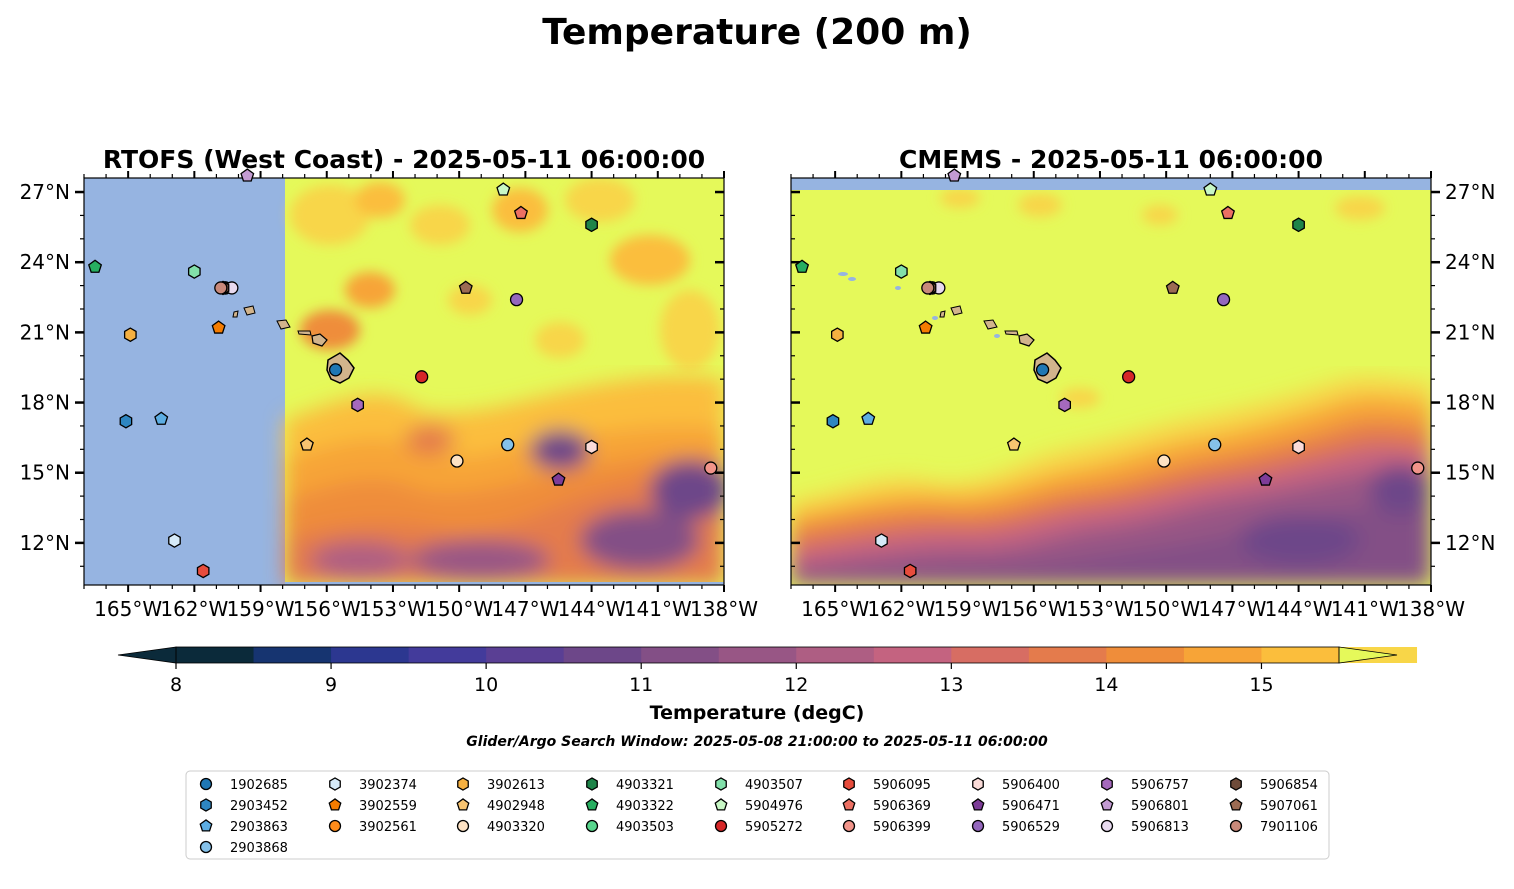 This screenshot has width=1514, height=889. What do you see at coordinates (1166, 609) in the screenshot?
I see `cmems-x-tick-label-150-w: 150°W` at bounding box center [1166, 609].